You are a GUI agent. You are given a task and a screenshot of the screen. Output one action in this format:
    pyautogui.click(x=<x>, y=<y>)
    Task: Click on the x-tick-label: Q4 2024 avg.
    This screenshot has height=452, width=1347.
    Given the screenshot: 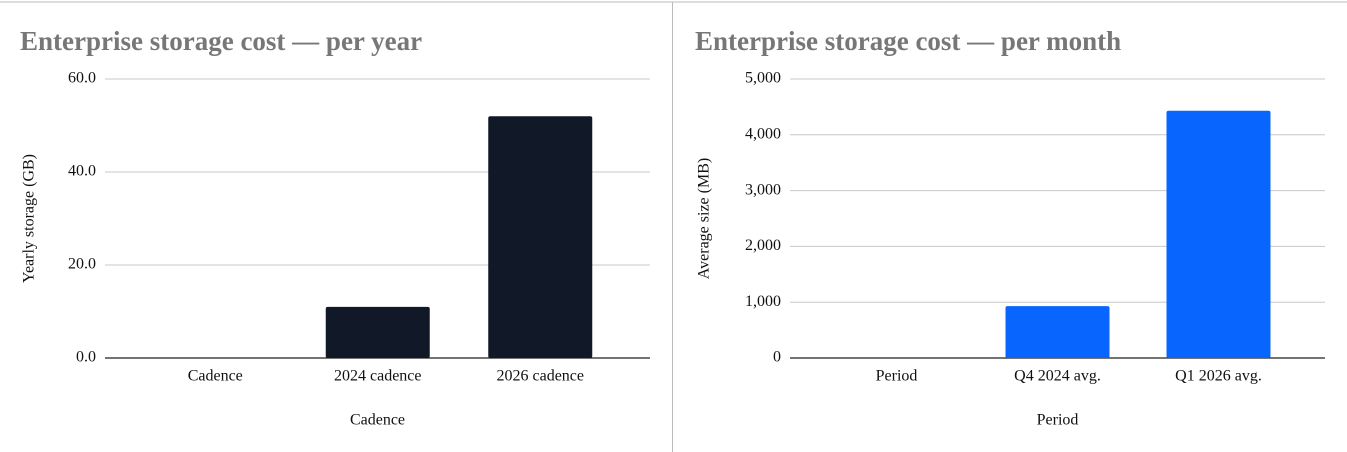 What is the action you would take?
    pyautogui.click(x=1057, y=376)
    